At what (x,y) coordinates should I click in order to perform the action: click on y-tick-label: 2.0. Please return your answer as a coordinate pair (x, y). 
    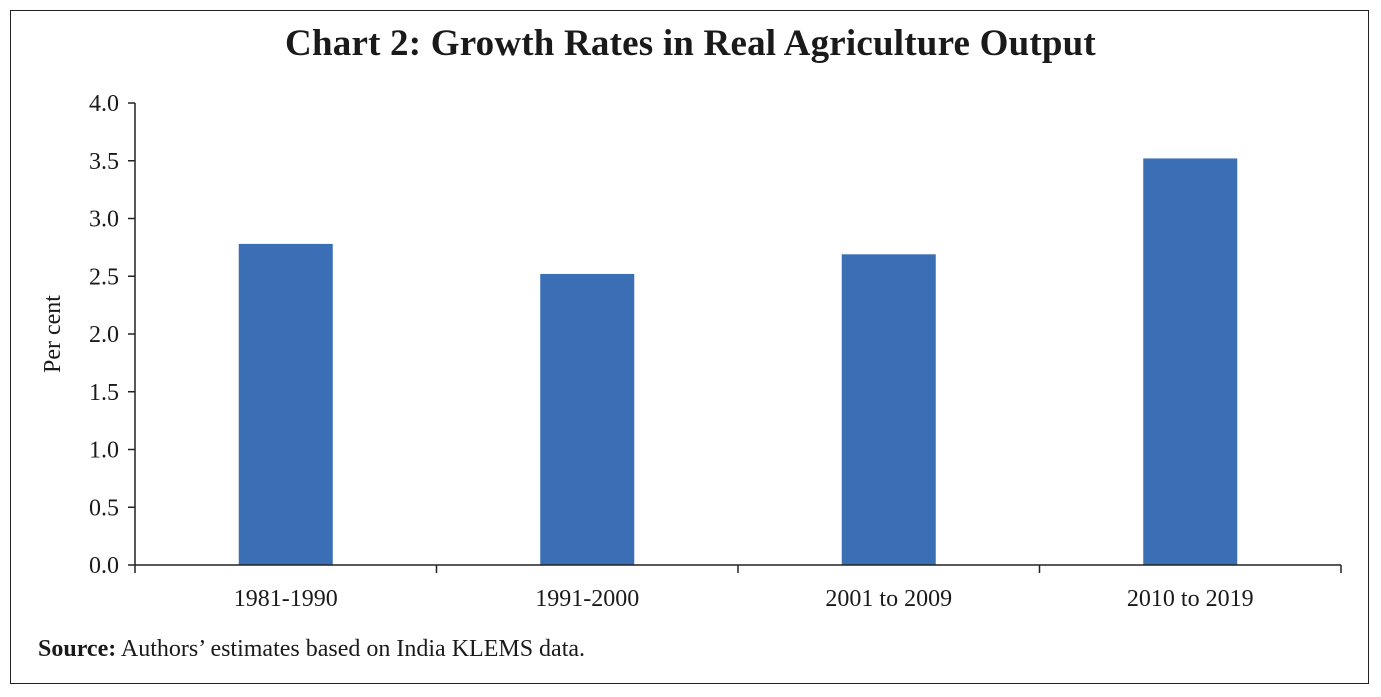
    Looking at the image, I should click on (104, 335).